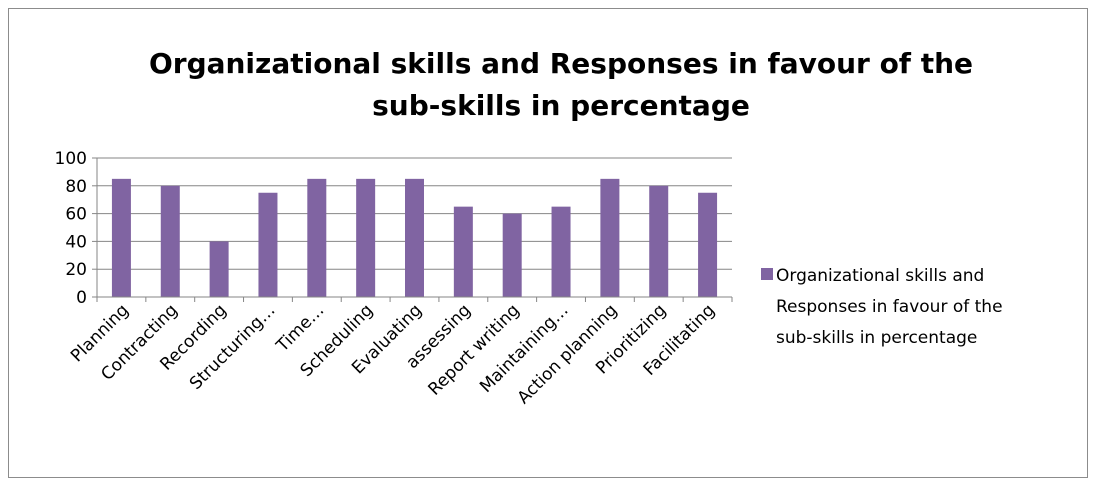  What do you see at coordinates (76, 215) in the screenshot?
I see `y-tick-label: 60` at bounding box center [76, 215].